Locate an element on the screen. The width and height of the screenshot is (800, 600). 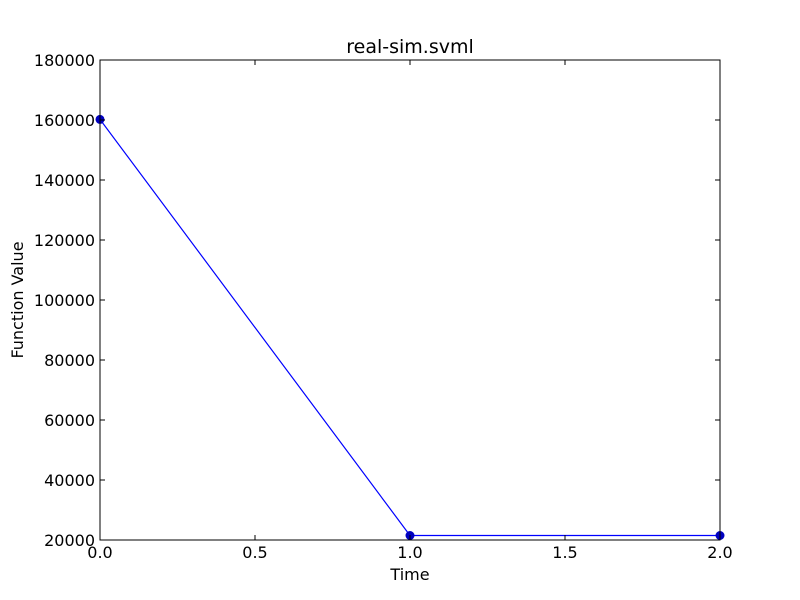
y-tick-label: 100000 is located at coordinates (64, 300).